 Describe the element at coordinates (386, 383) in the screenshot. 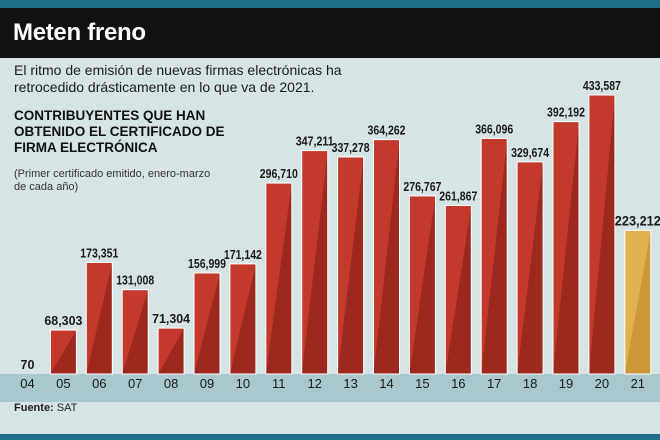

I see `x-tick-label: 14` at that location.